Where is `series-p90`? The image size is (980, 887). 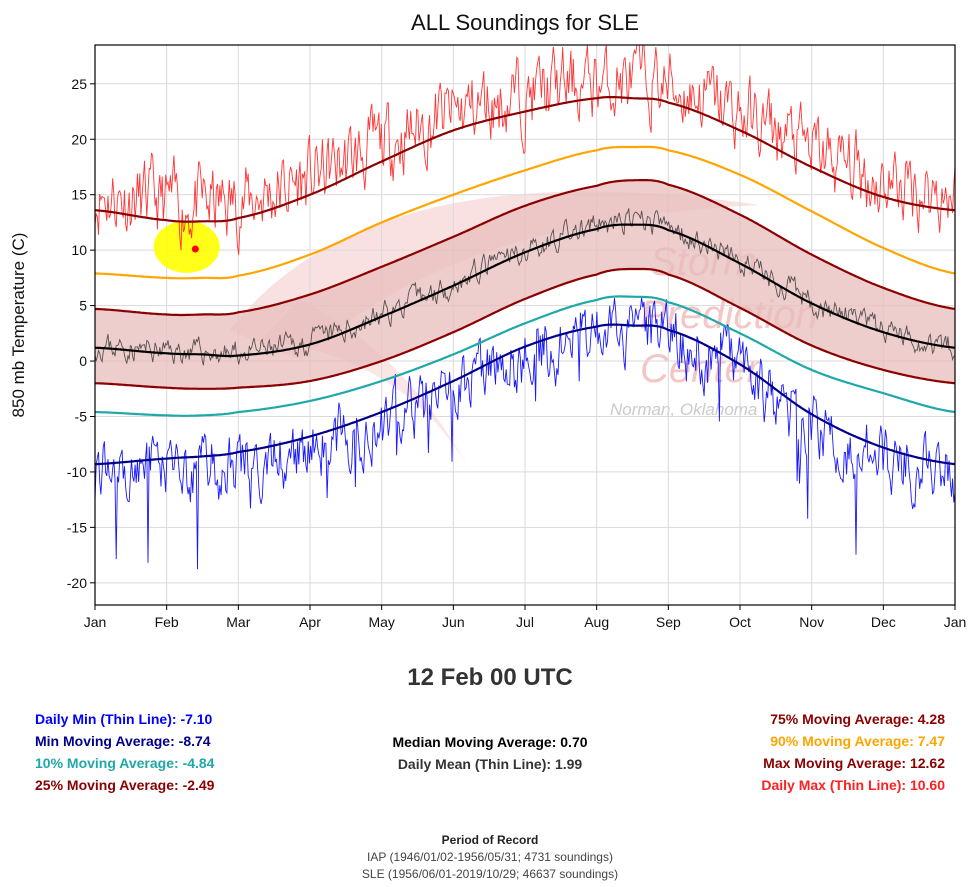
series-p90 is located at coordinates (525, 212).